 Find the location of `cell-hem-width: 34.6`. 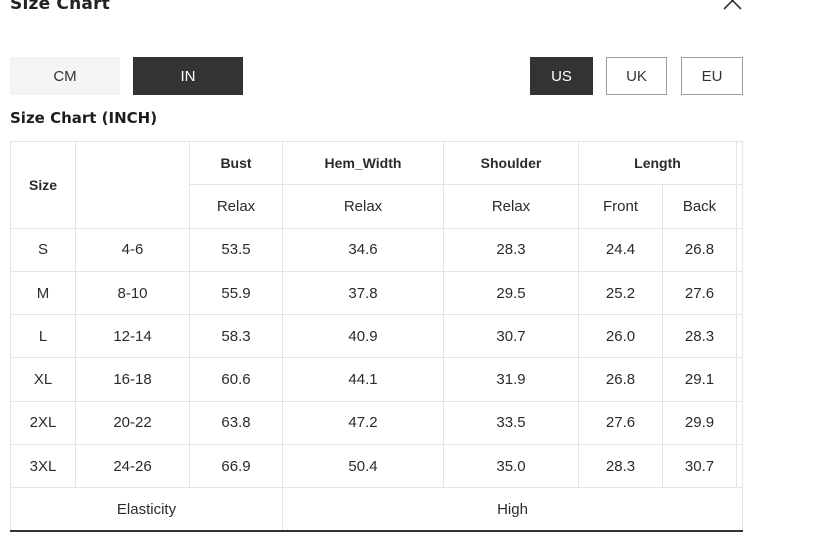

cell-hem-width: 34.6 is located at coordinates (363, 249).